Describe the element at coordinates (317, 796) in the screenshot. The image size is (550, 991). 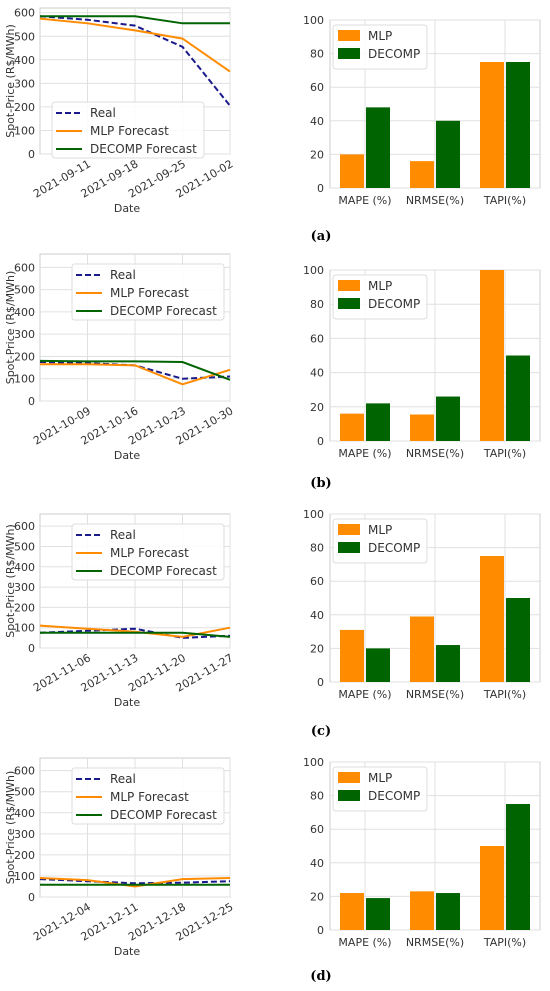
I see `y-tick-label: 80` at that location.